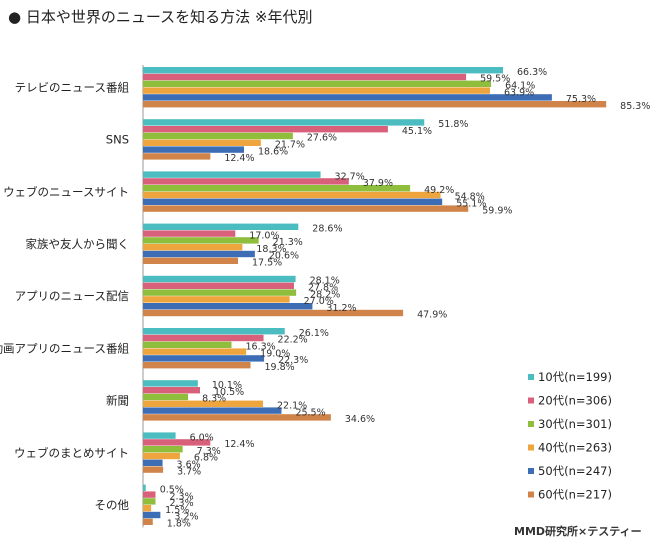 This screenshot has height=556, width=650. What do you see at coordinates (172, 490) in the screenshot?
I see `data-label: 0.5%` at bounding box center [172, 490].